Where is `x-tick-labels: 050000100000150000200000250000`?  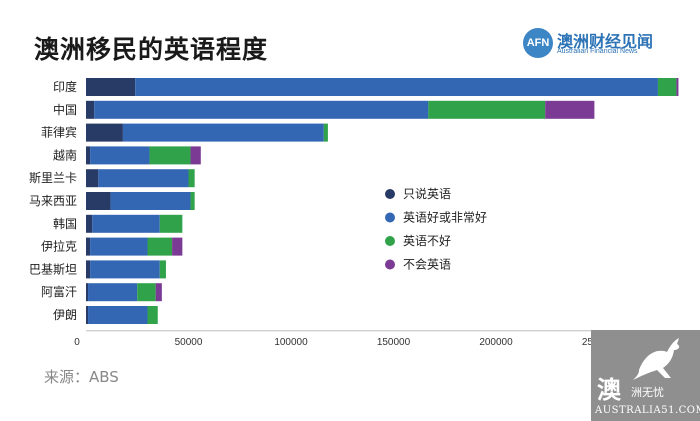
x-tick-labels: 050000100000150000200000250000 is located at coordinates (344, 342).